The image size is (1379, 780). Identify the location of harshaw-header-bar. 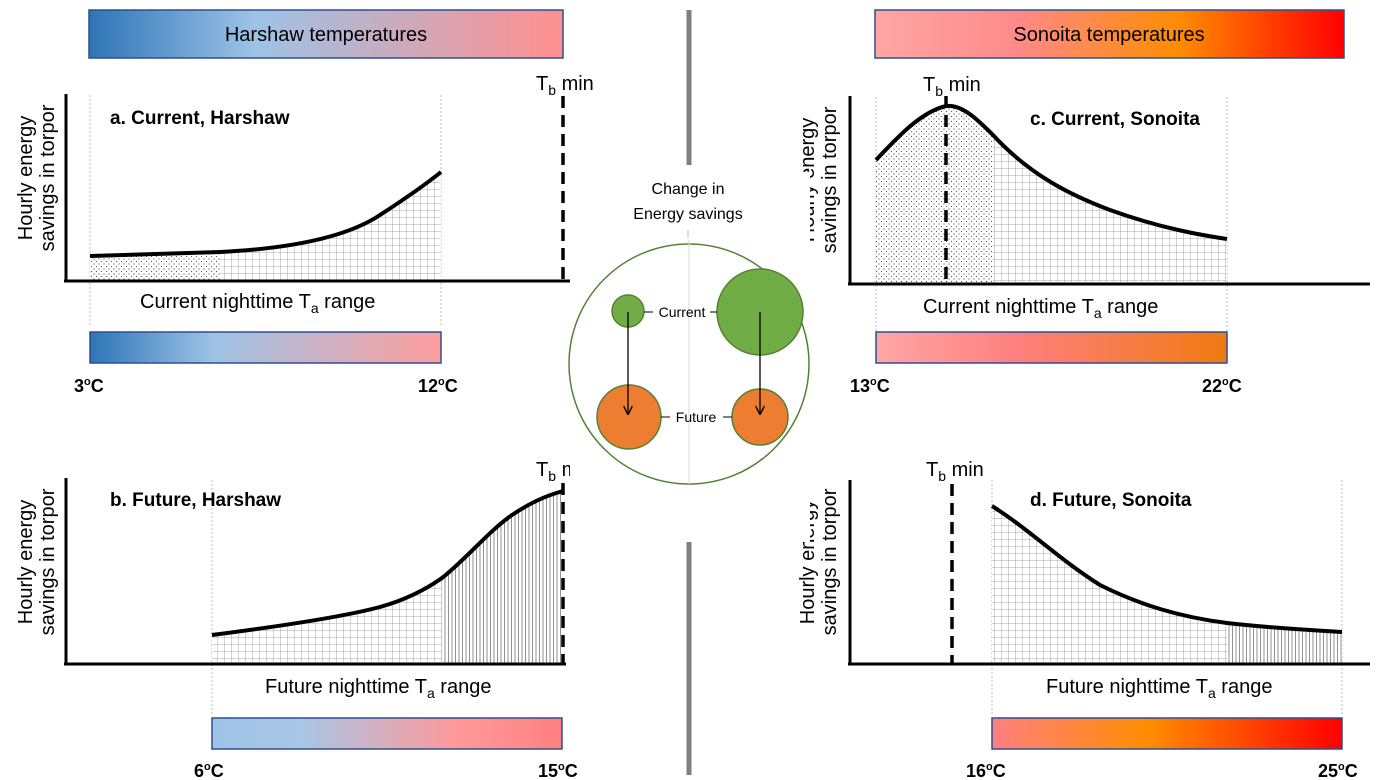
(326, 34).